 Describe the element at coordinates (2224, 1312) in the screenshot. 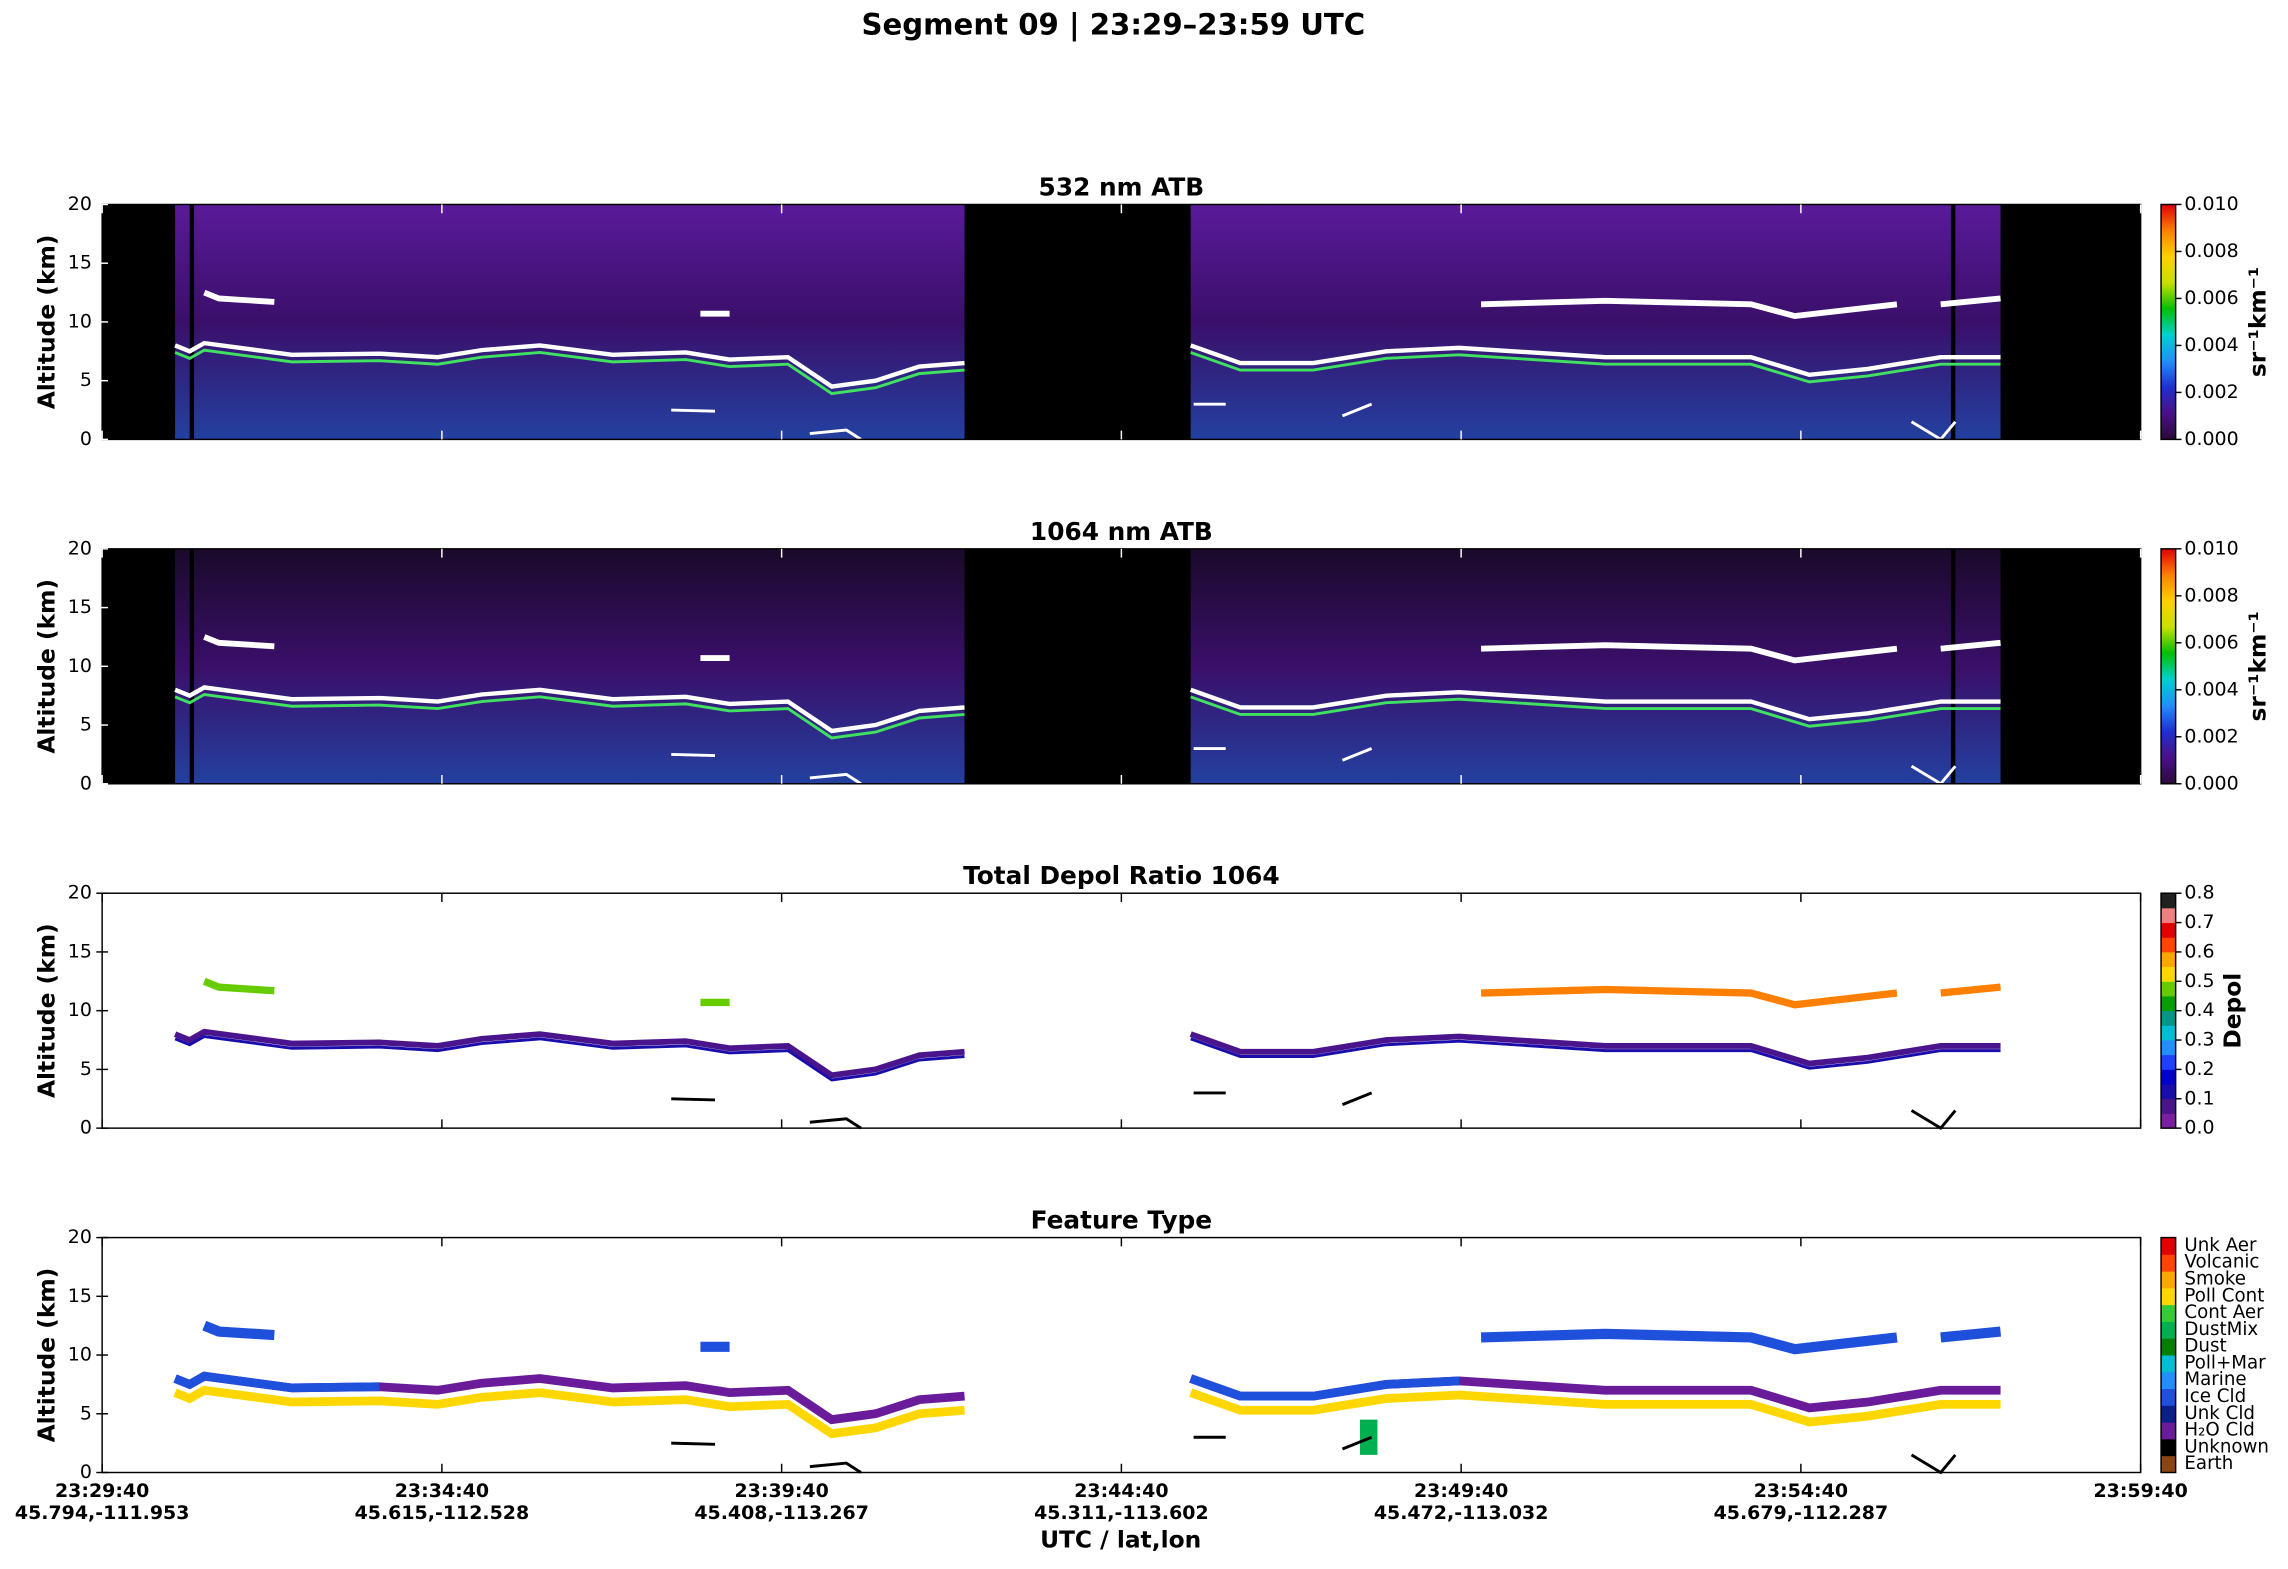

I see `colorbar-class-label: Cont Aer` at that location.